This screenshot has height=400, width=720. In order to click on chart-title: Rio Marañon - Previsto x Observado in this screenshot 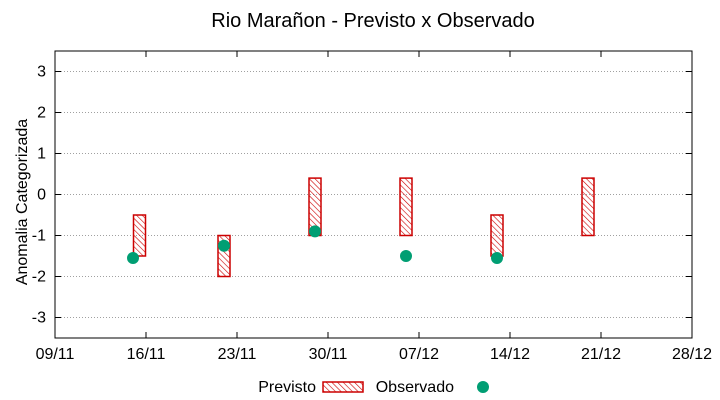, I will do `click(372, 21)`.